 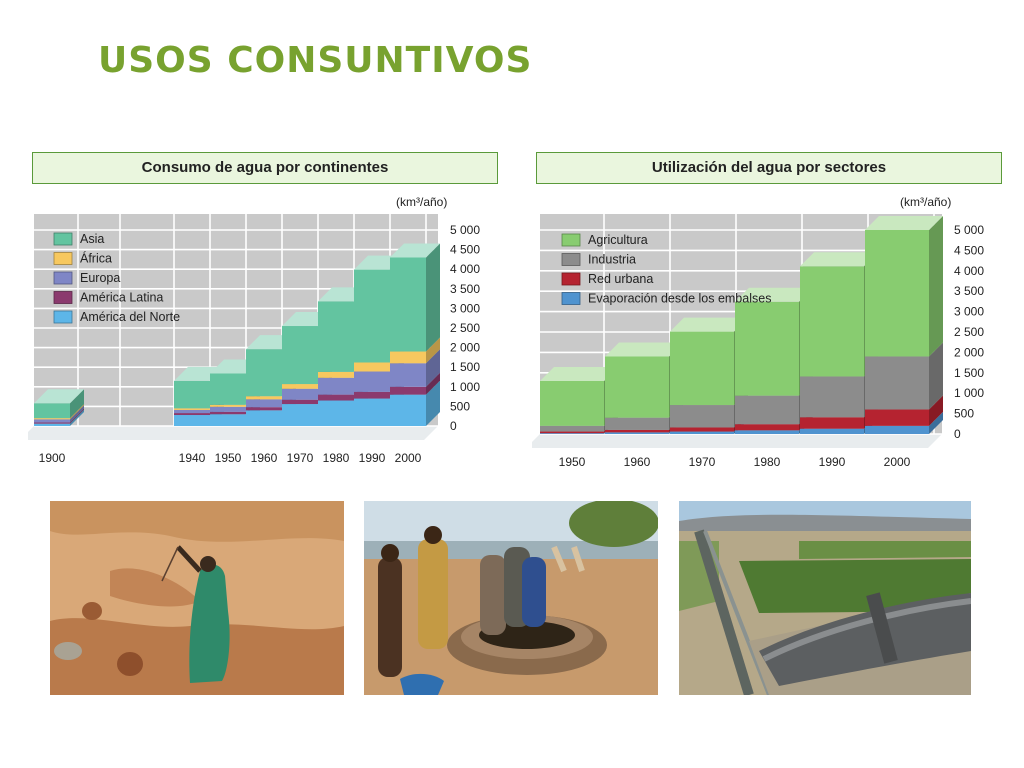 What do you see at coordinates (192, 394) in the screenshot?
I see `bar-segment-1940-asia` at bounding box center [192, 394].